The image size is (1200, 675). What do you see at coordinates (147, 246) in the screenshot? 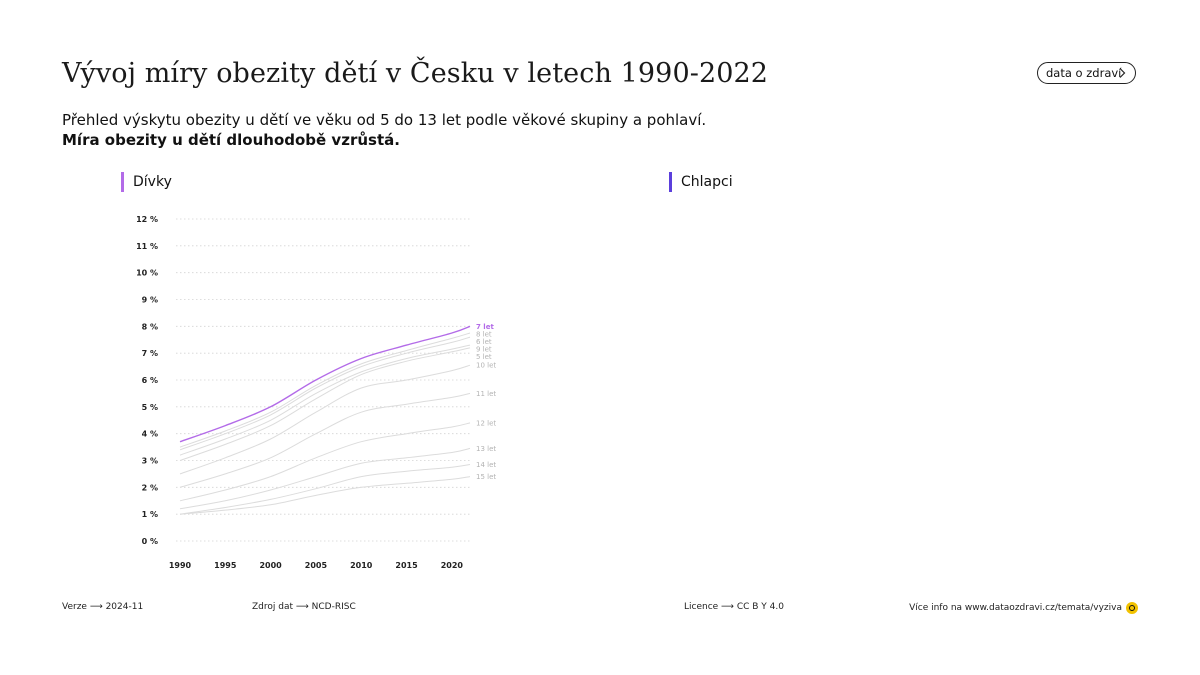
I see `y-tick-label: 11 %` at bounding box center [147, 246].